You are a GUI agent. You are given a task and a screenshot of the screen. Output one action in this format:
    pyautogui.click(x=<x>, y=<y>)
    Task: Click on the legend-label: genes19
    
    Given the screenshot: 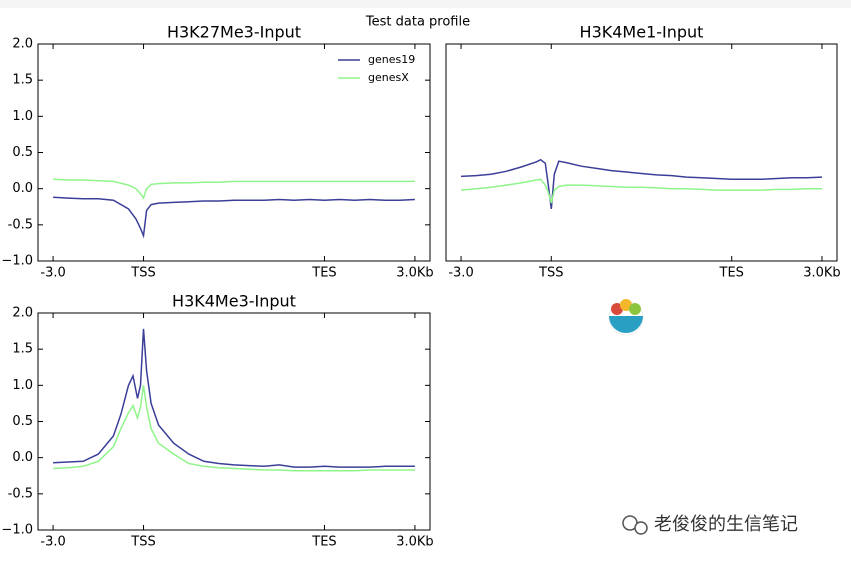 What is the action you would take?
    pyautogui.click(x=391, y=59)
    